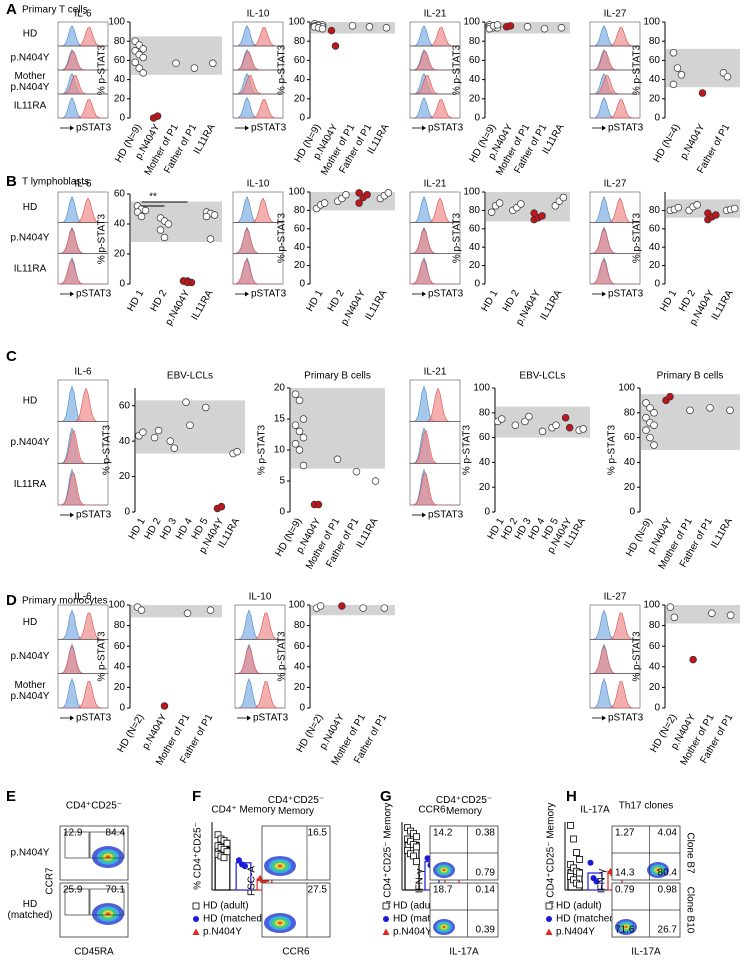  What do you see at coordinates (11, 181) in the screenshot?
I see `panel-letter: B` at bounding box center [11, 181].